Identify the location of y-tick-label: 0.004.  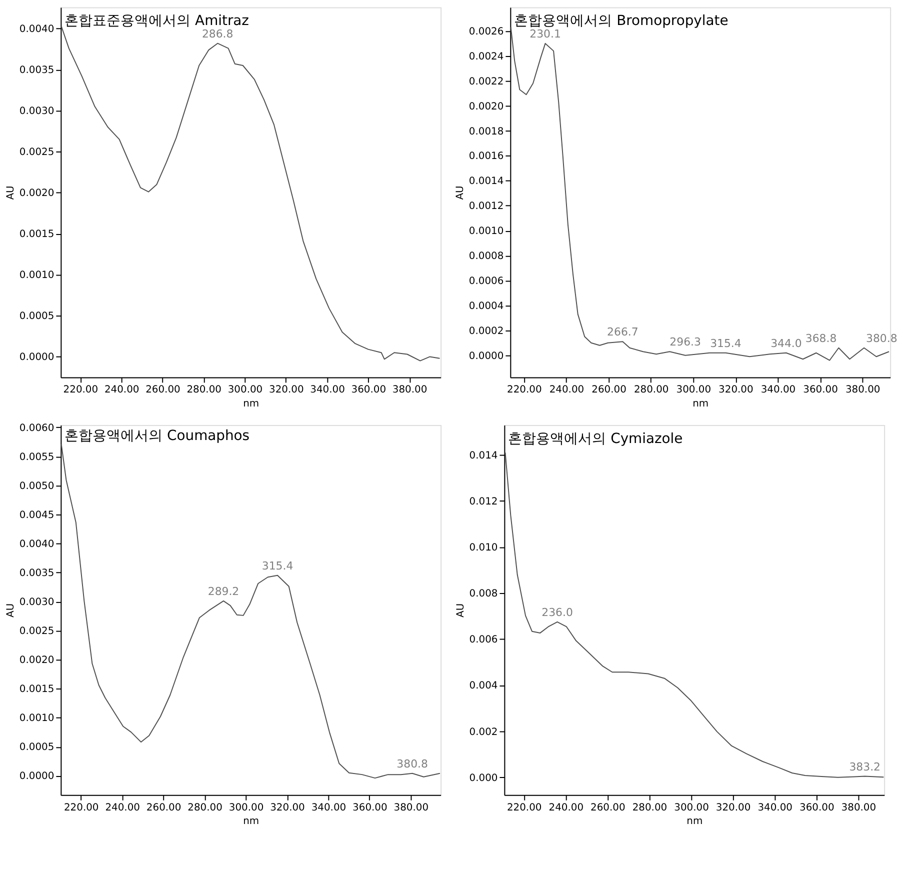
(483, 686).